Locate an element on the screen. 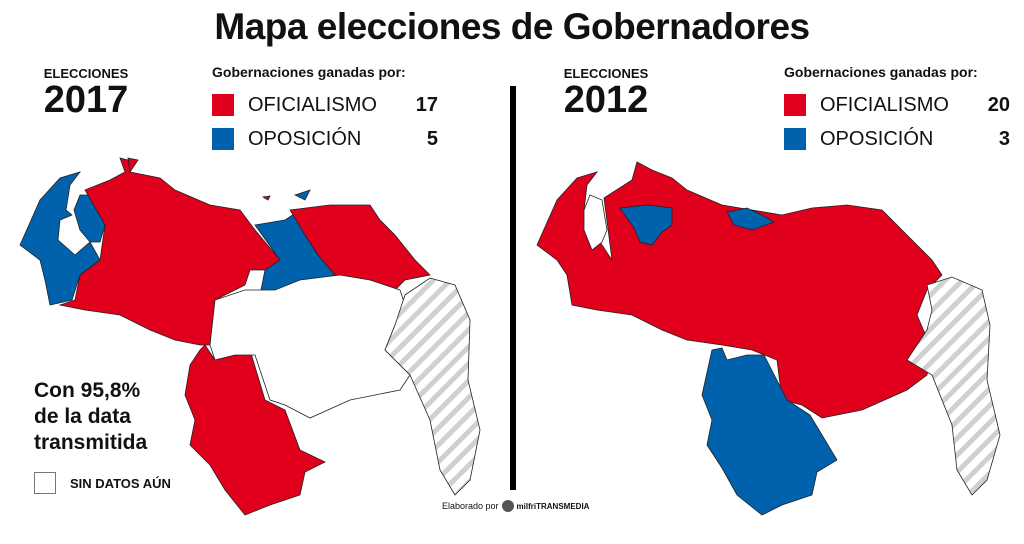 The image size is (1024, 544). legend-count: 5 is located at coordinates (432, 138).